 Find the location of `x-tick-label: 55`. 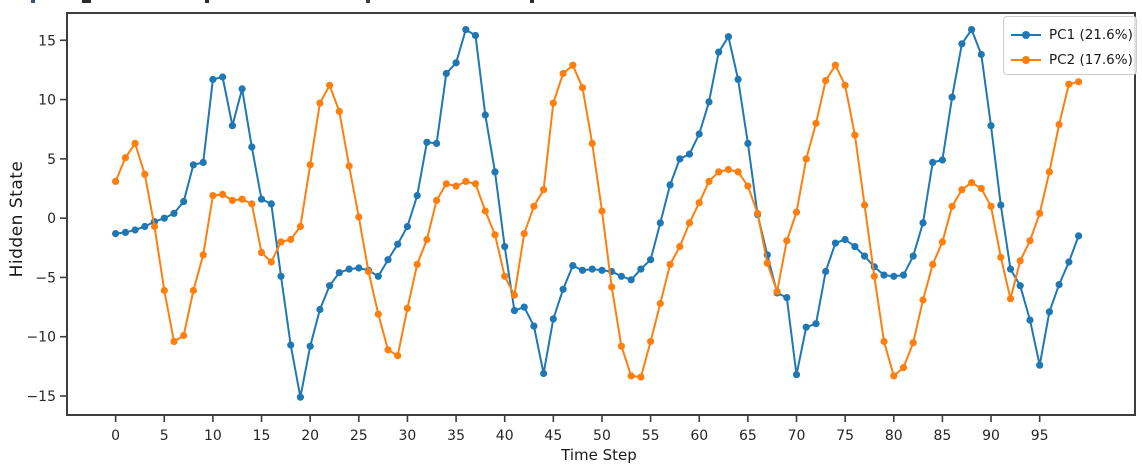

x-tick-label: 55 is located at coordinates (651, 436).